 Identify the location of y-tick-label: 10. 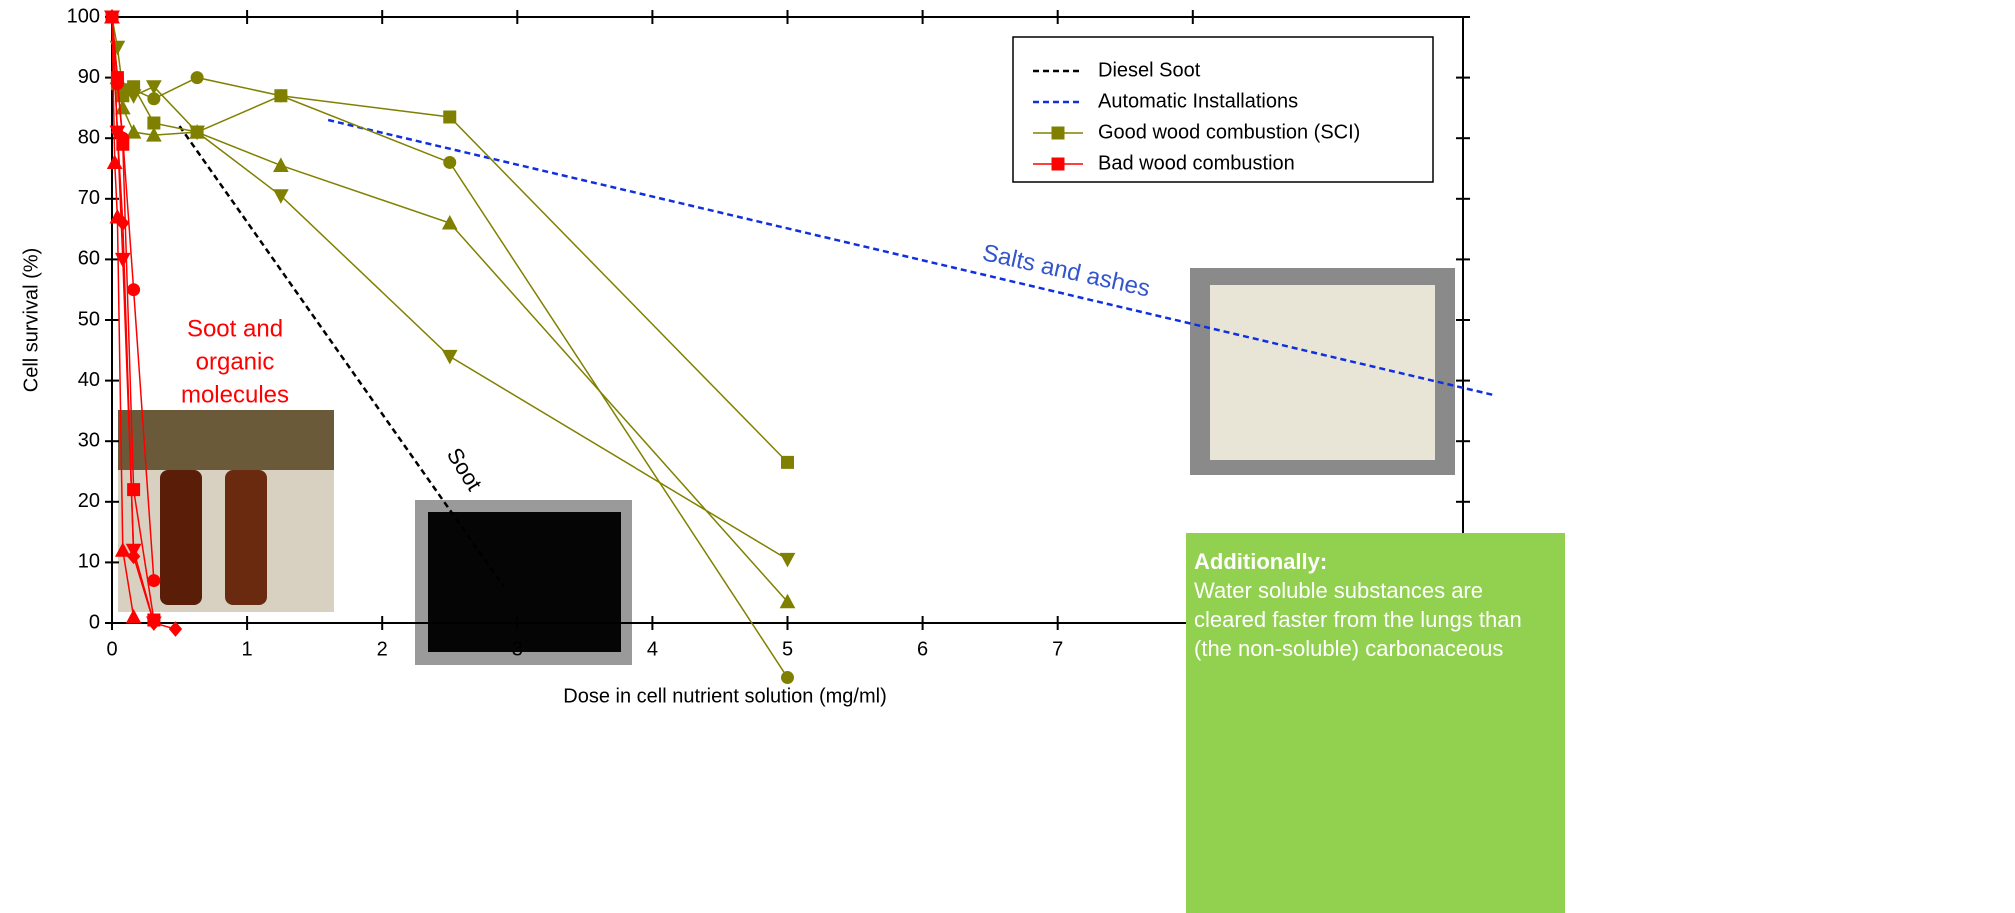
(89, 562).